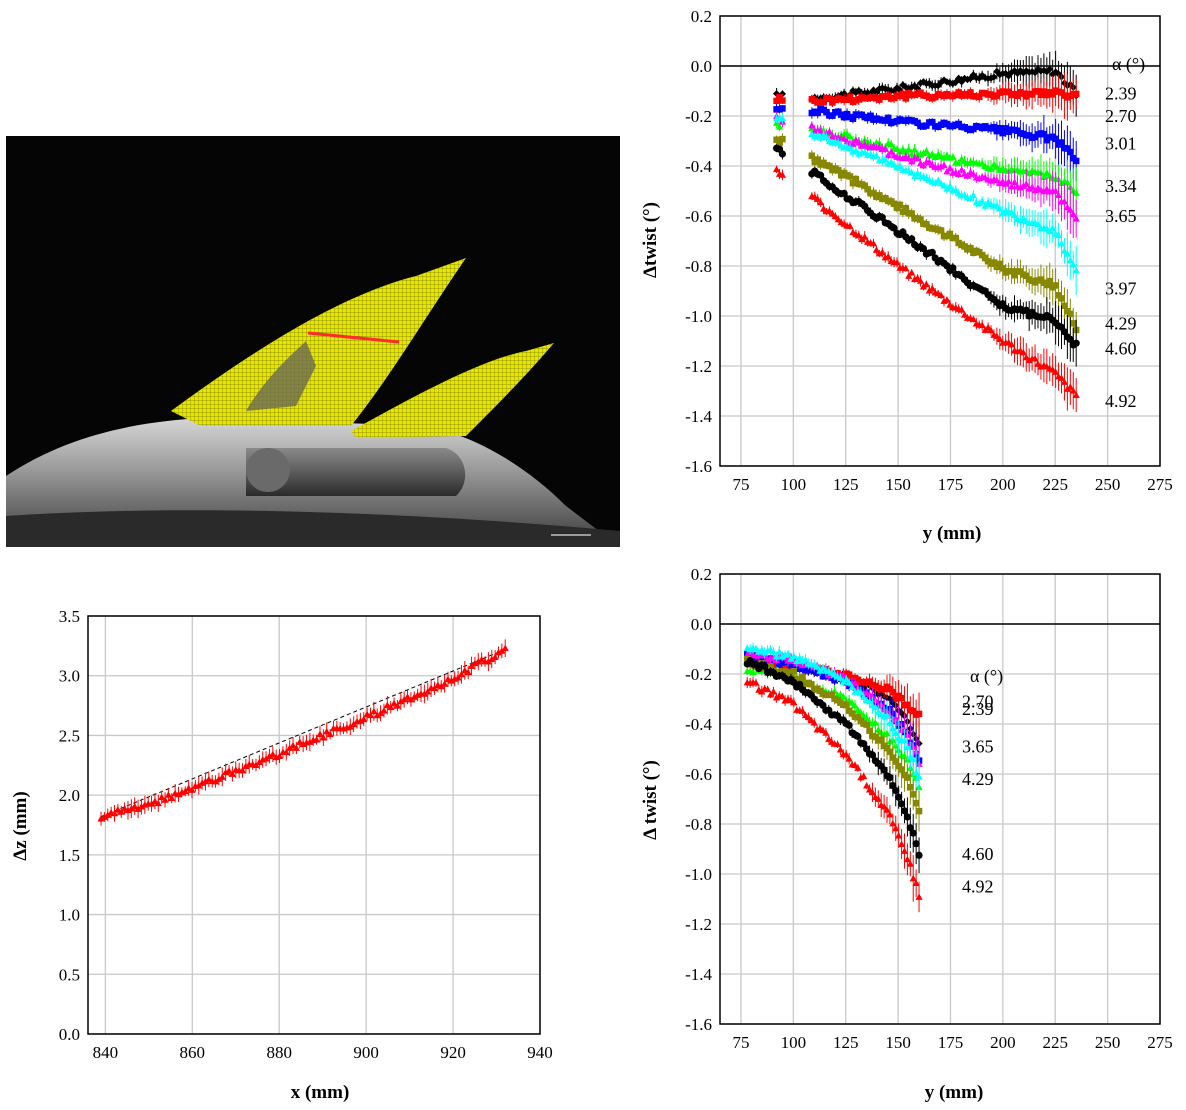 This screenshot has width=1186, height=1110. What do you see at coordinates (698, 774) in the screenshot?
I see `twist-bottom-y-tick-label: -0.6` at bounding box center [698, 774].